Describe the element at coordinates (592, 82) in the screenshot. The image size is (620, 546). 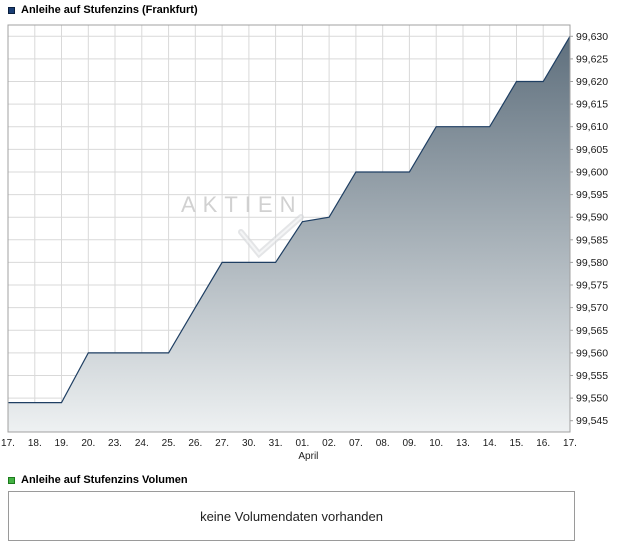
I see `y-axis-label: 99,620` at that location.